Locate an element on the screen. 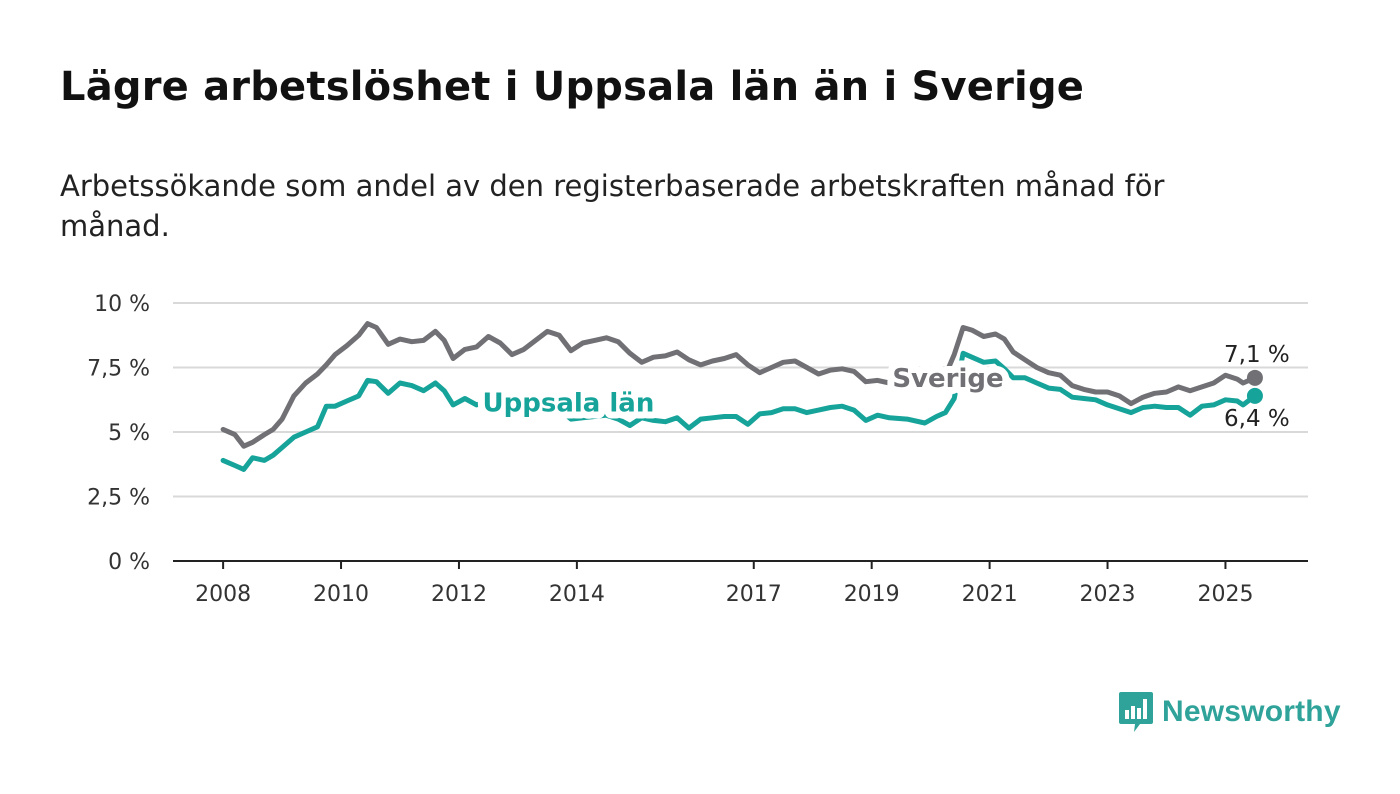 Image resolution: width=1400 pixels, height=794 pixels. y-tick-label: 7,5 % is located at coordinates (118, 369).